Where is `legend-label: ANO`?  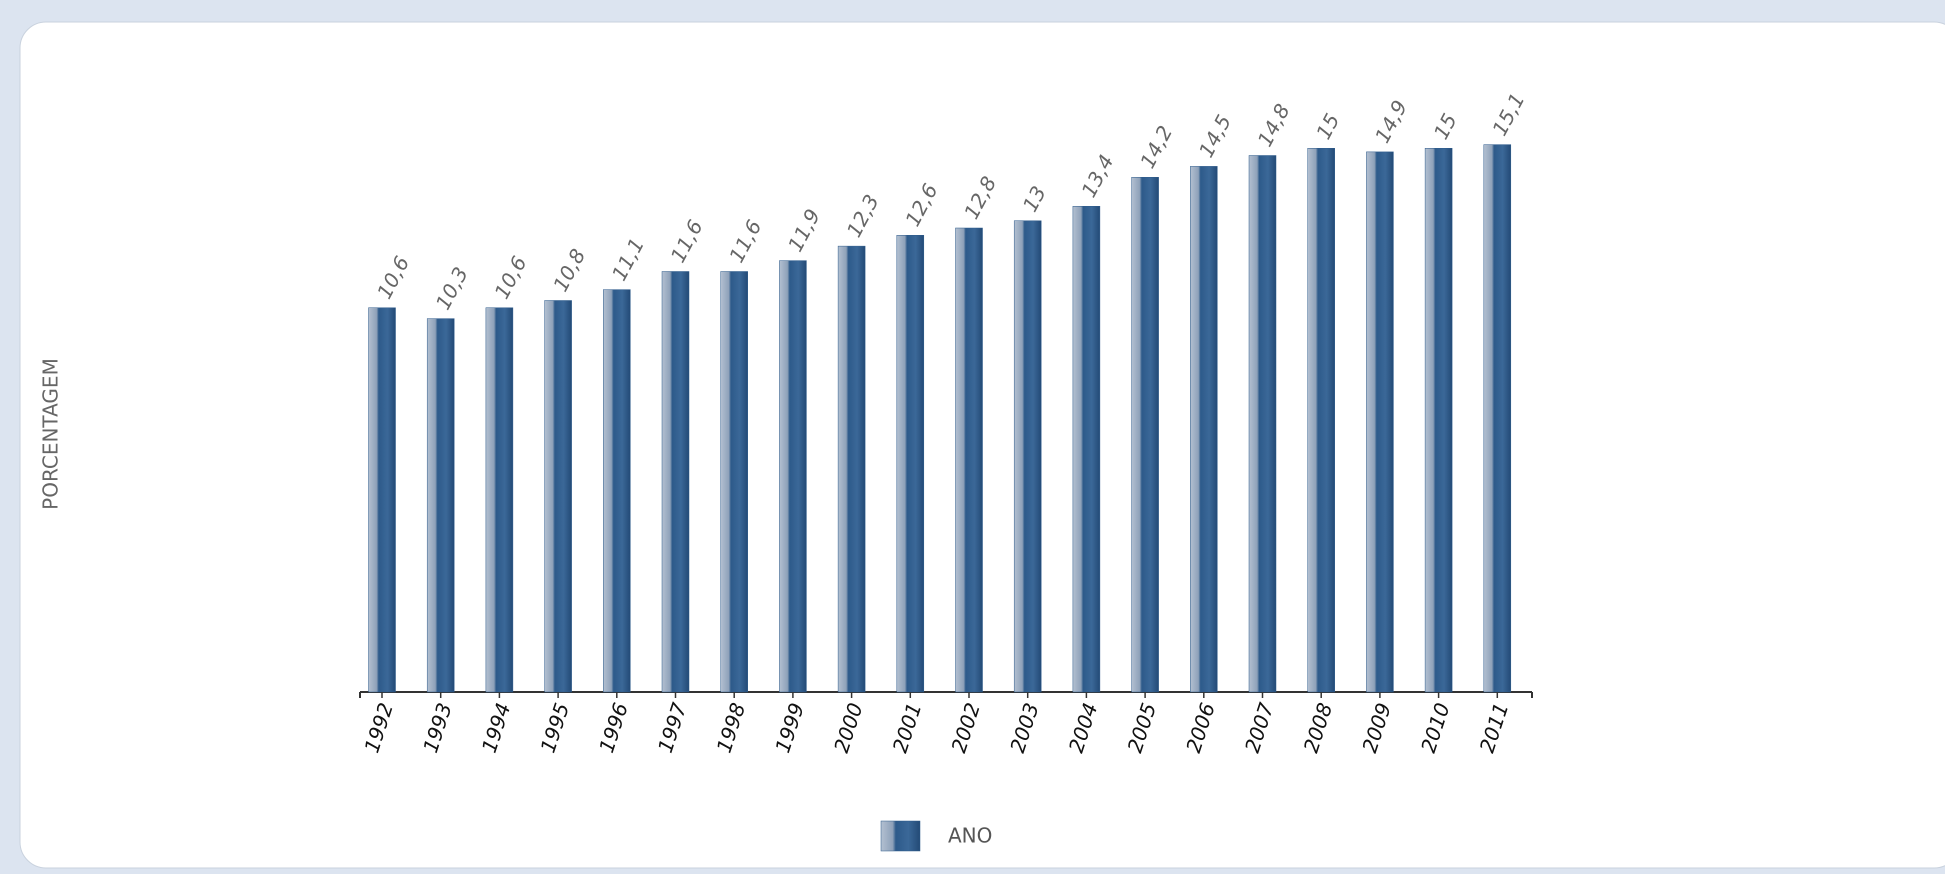
legend-label: ANO is located at coordinates (970, 836).